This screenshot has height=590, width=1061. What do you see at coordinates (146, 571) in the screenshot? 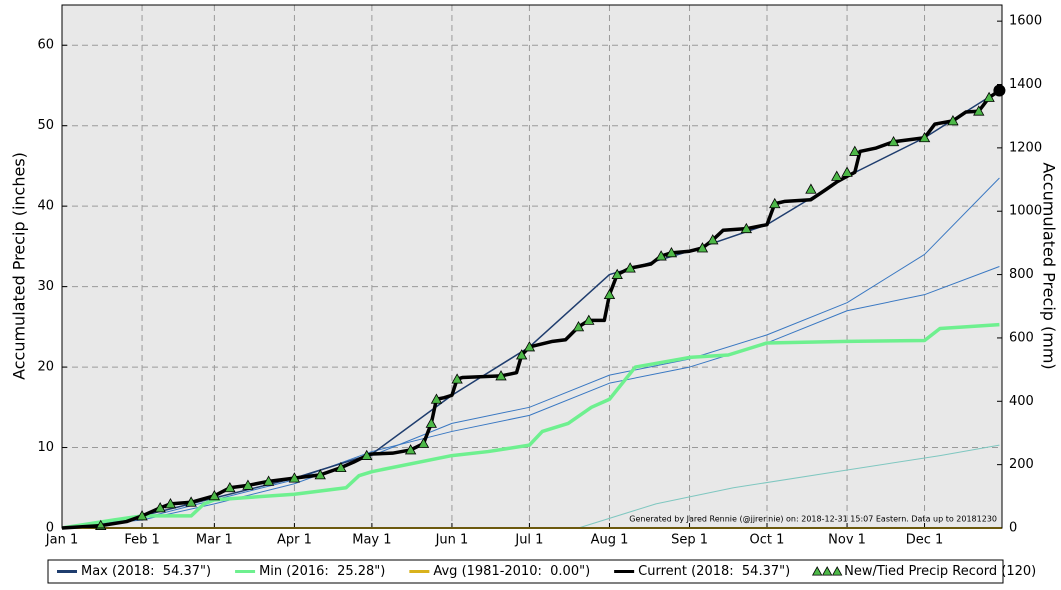
I see `legend-label: Max (2018: 54.37")` at bounding box center [146, 571].